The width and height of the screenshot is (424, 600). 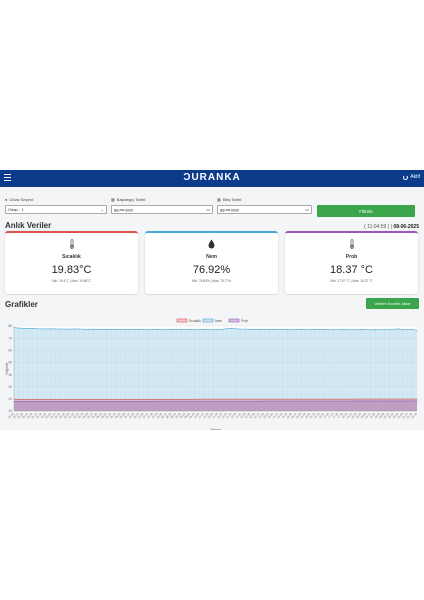 What do you see at coordinates (211, 262) in the screenshot?
I see `humidity-card: Nem 76.92% Min: 76.83% | Max: 78.77%` at bounding box center [211, 262].